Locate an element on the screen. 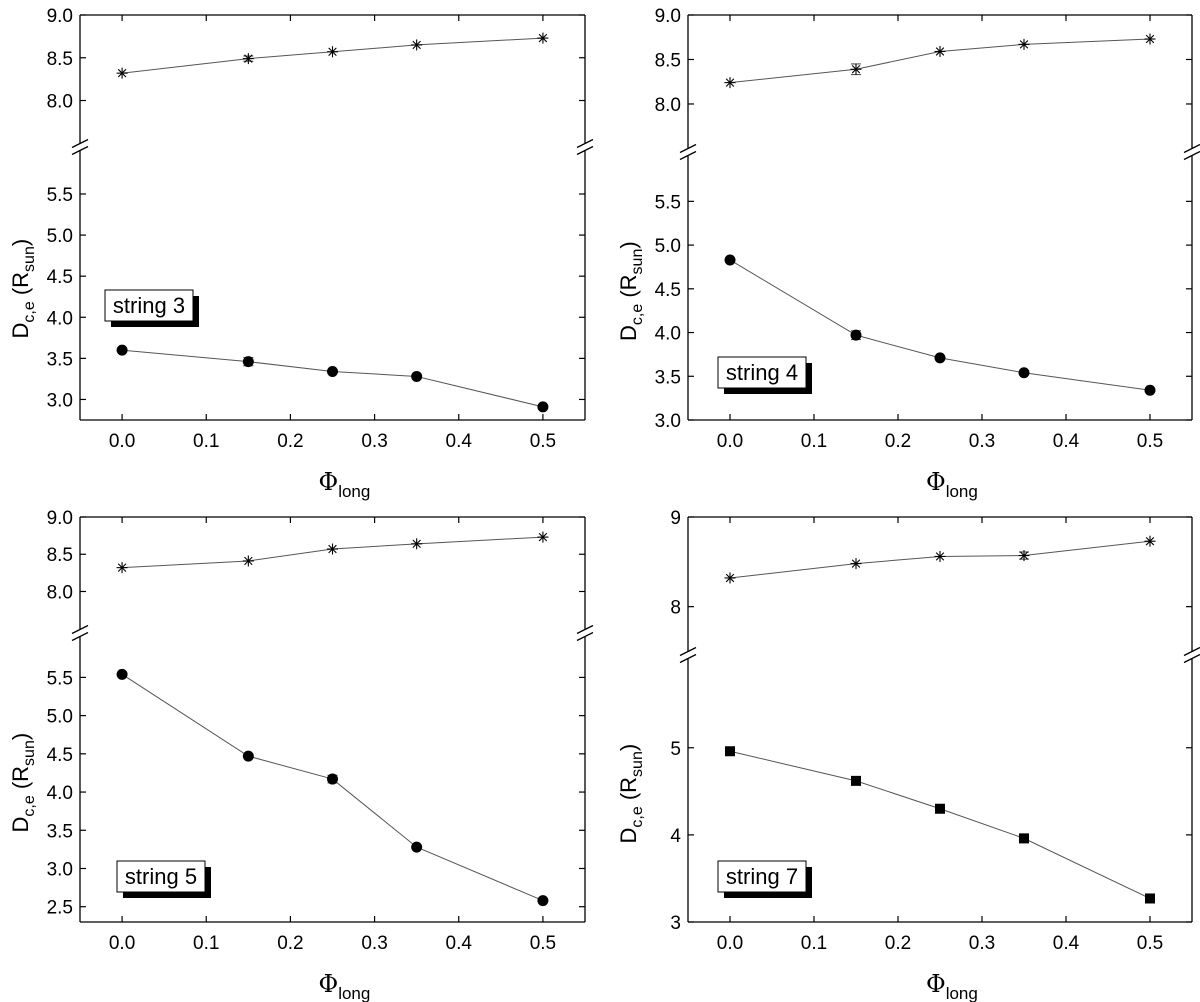 This screenshot has height=1002, width=1200. panel-label-text: string 7 is located at coordinates (762, 876).